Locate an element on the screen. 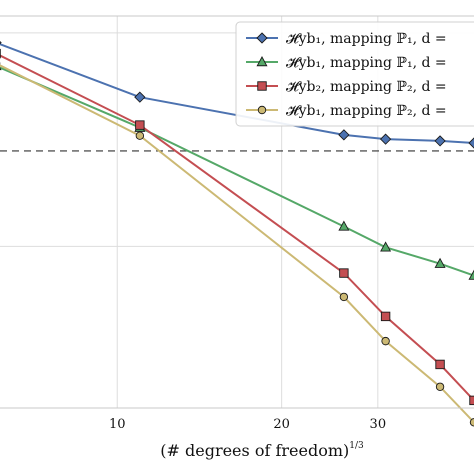 This screenshot has height=474, width=474. x-tick-label: 30 is located at coordinates (378, 424).